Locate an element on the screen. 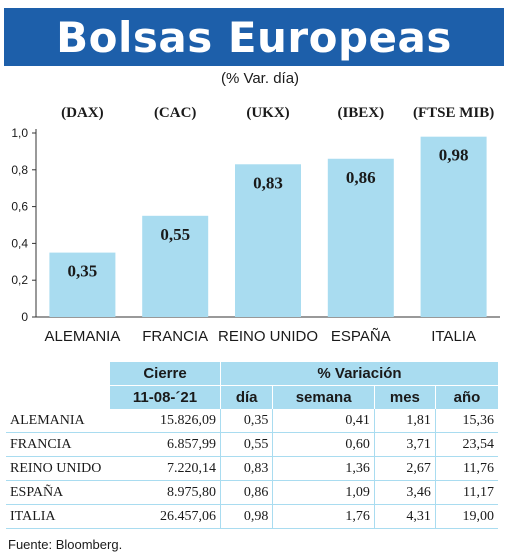 Image resolution: width=520 pixels, height=559 pixels. header-ano: año is located at coordinates (466, 397).